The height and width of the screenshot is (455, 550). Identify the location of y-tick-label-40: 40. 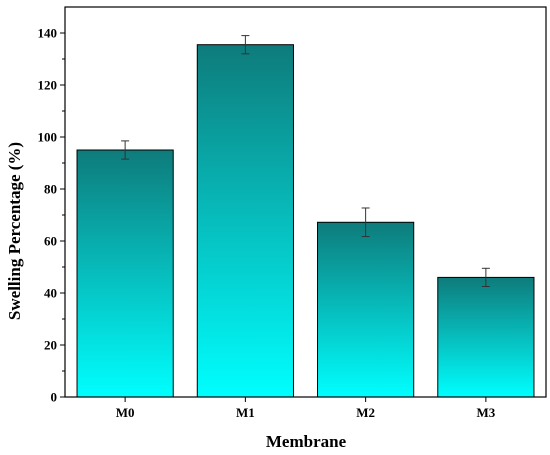
(50, 293).